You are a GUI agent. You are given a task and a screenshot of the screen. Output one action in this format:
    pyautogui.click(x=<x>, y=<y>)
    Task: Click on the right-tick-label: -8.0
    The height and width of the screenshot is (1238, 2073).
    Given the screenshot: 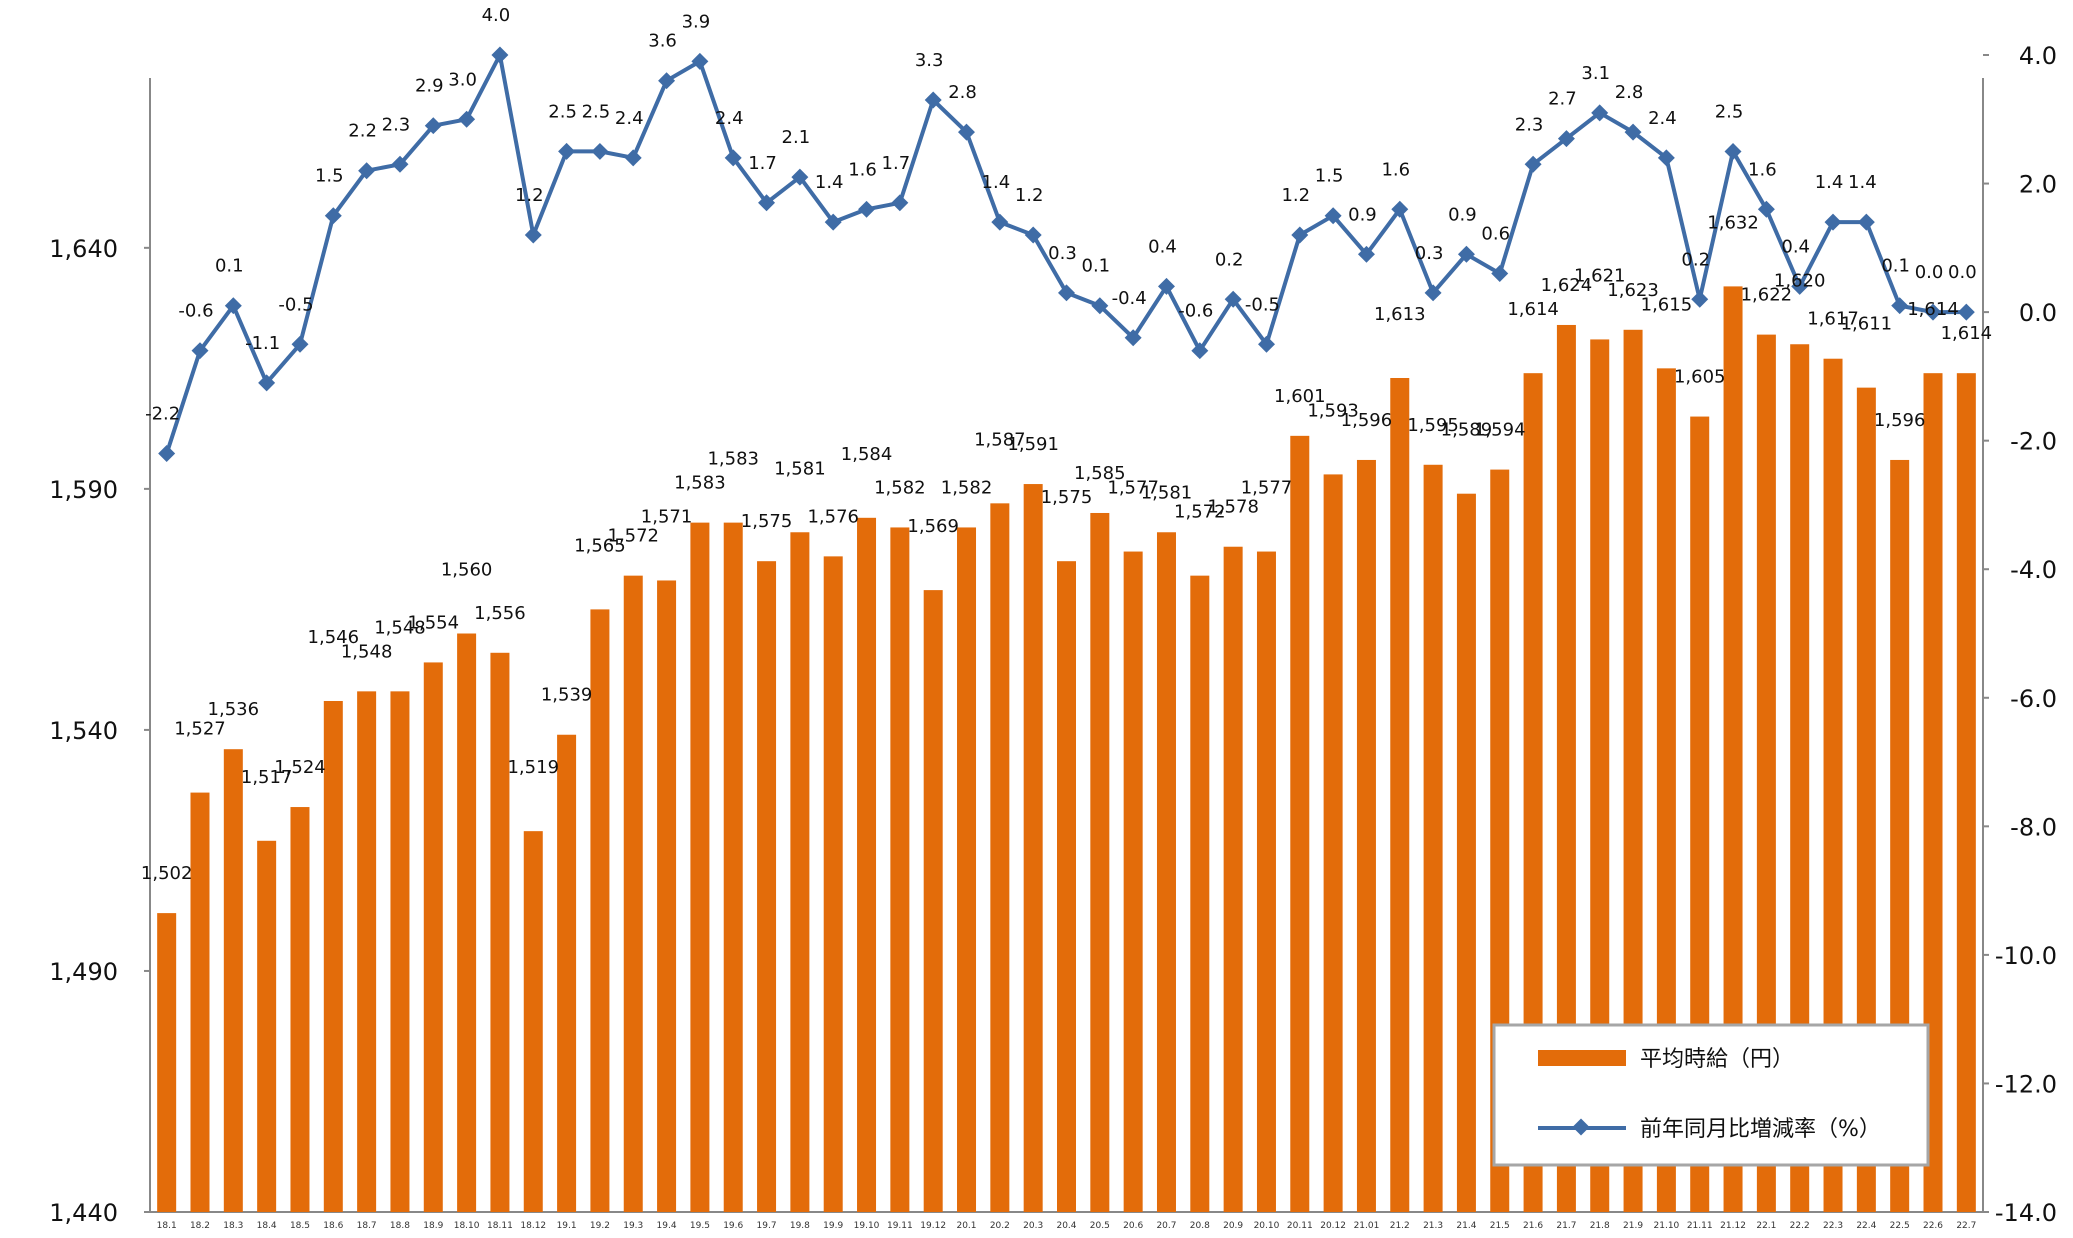 What is the action you would take?
    pyautogui.click(x=2033, y=827)
    